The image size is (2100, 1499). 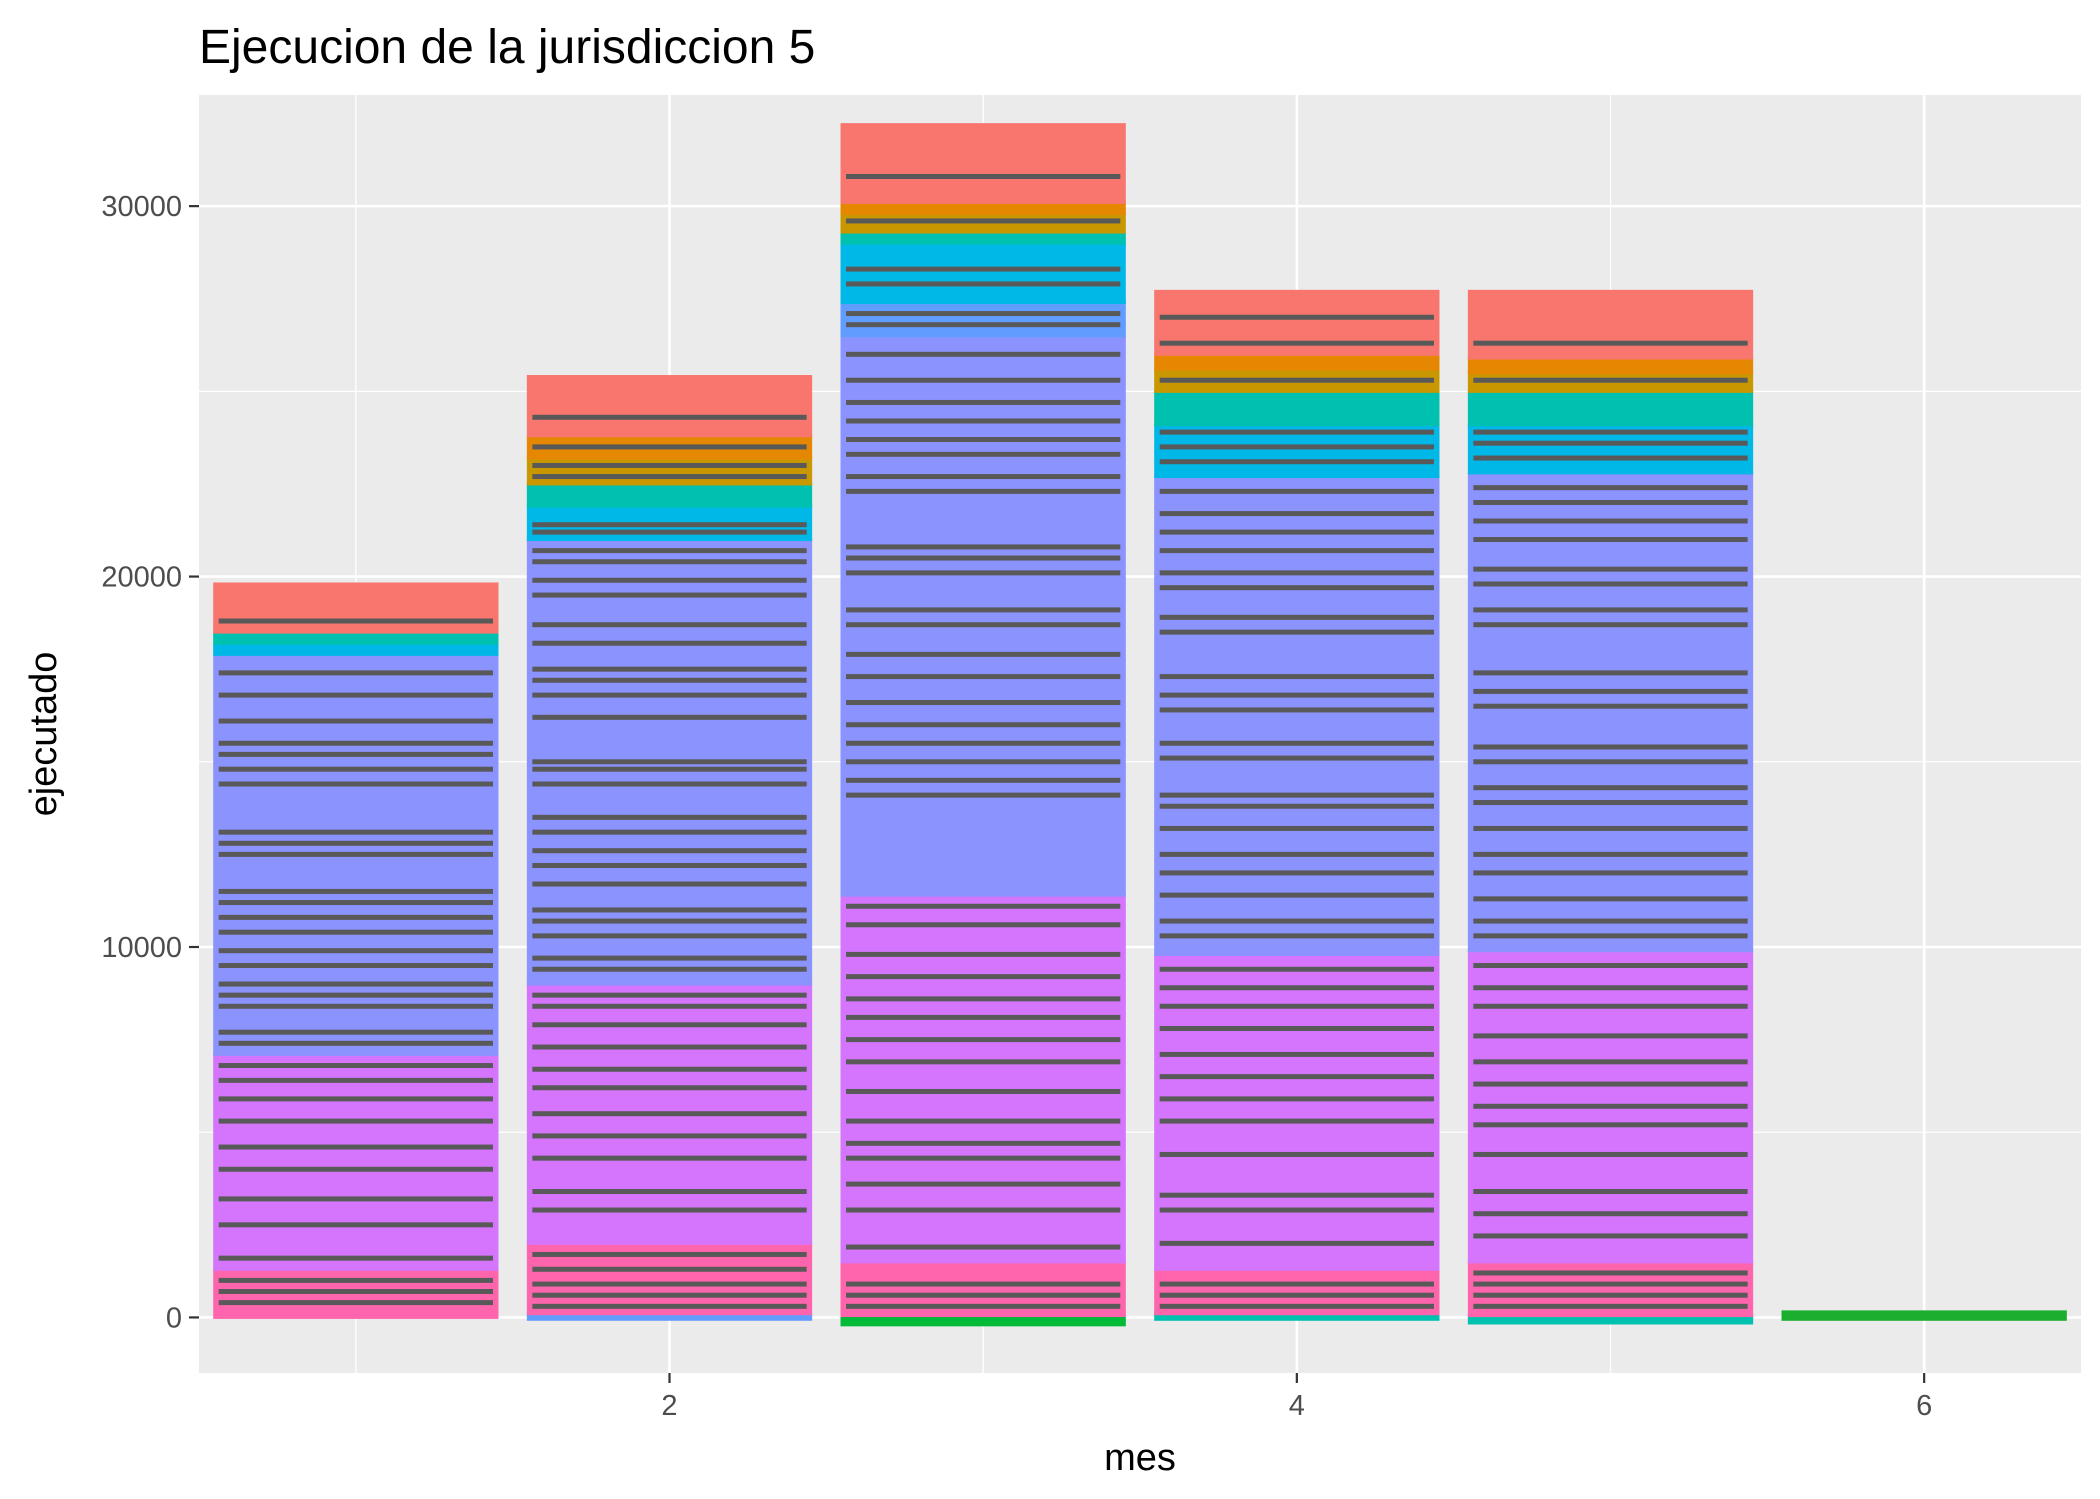 I want to click on y-tick-label: 30000, so click(x=141, y=207).